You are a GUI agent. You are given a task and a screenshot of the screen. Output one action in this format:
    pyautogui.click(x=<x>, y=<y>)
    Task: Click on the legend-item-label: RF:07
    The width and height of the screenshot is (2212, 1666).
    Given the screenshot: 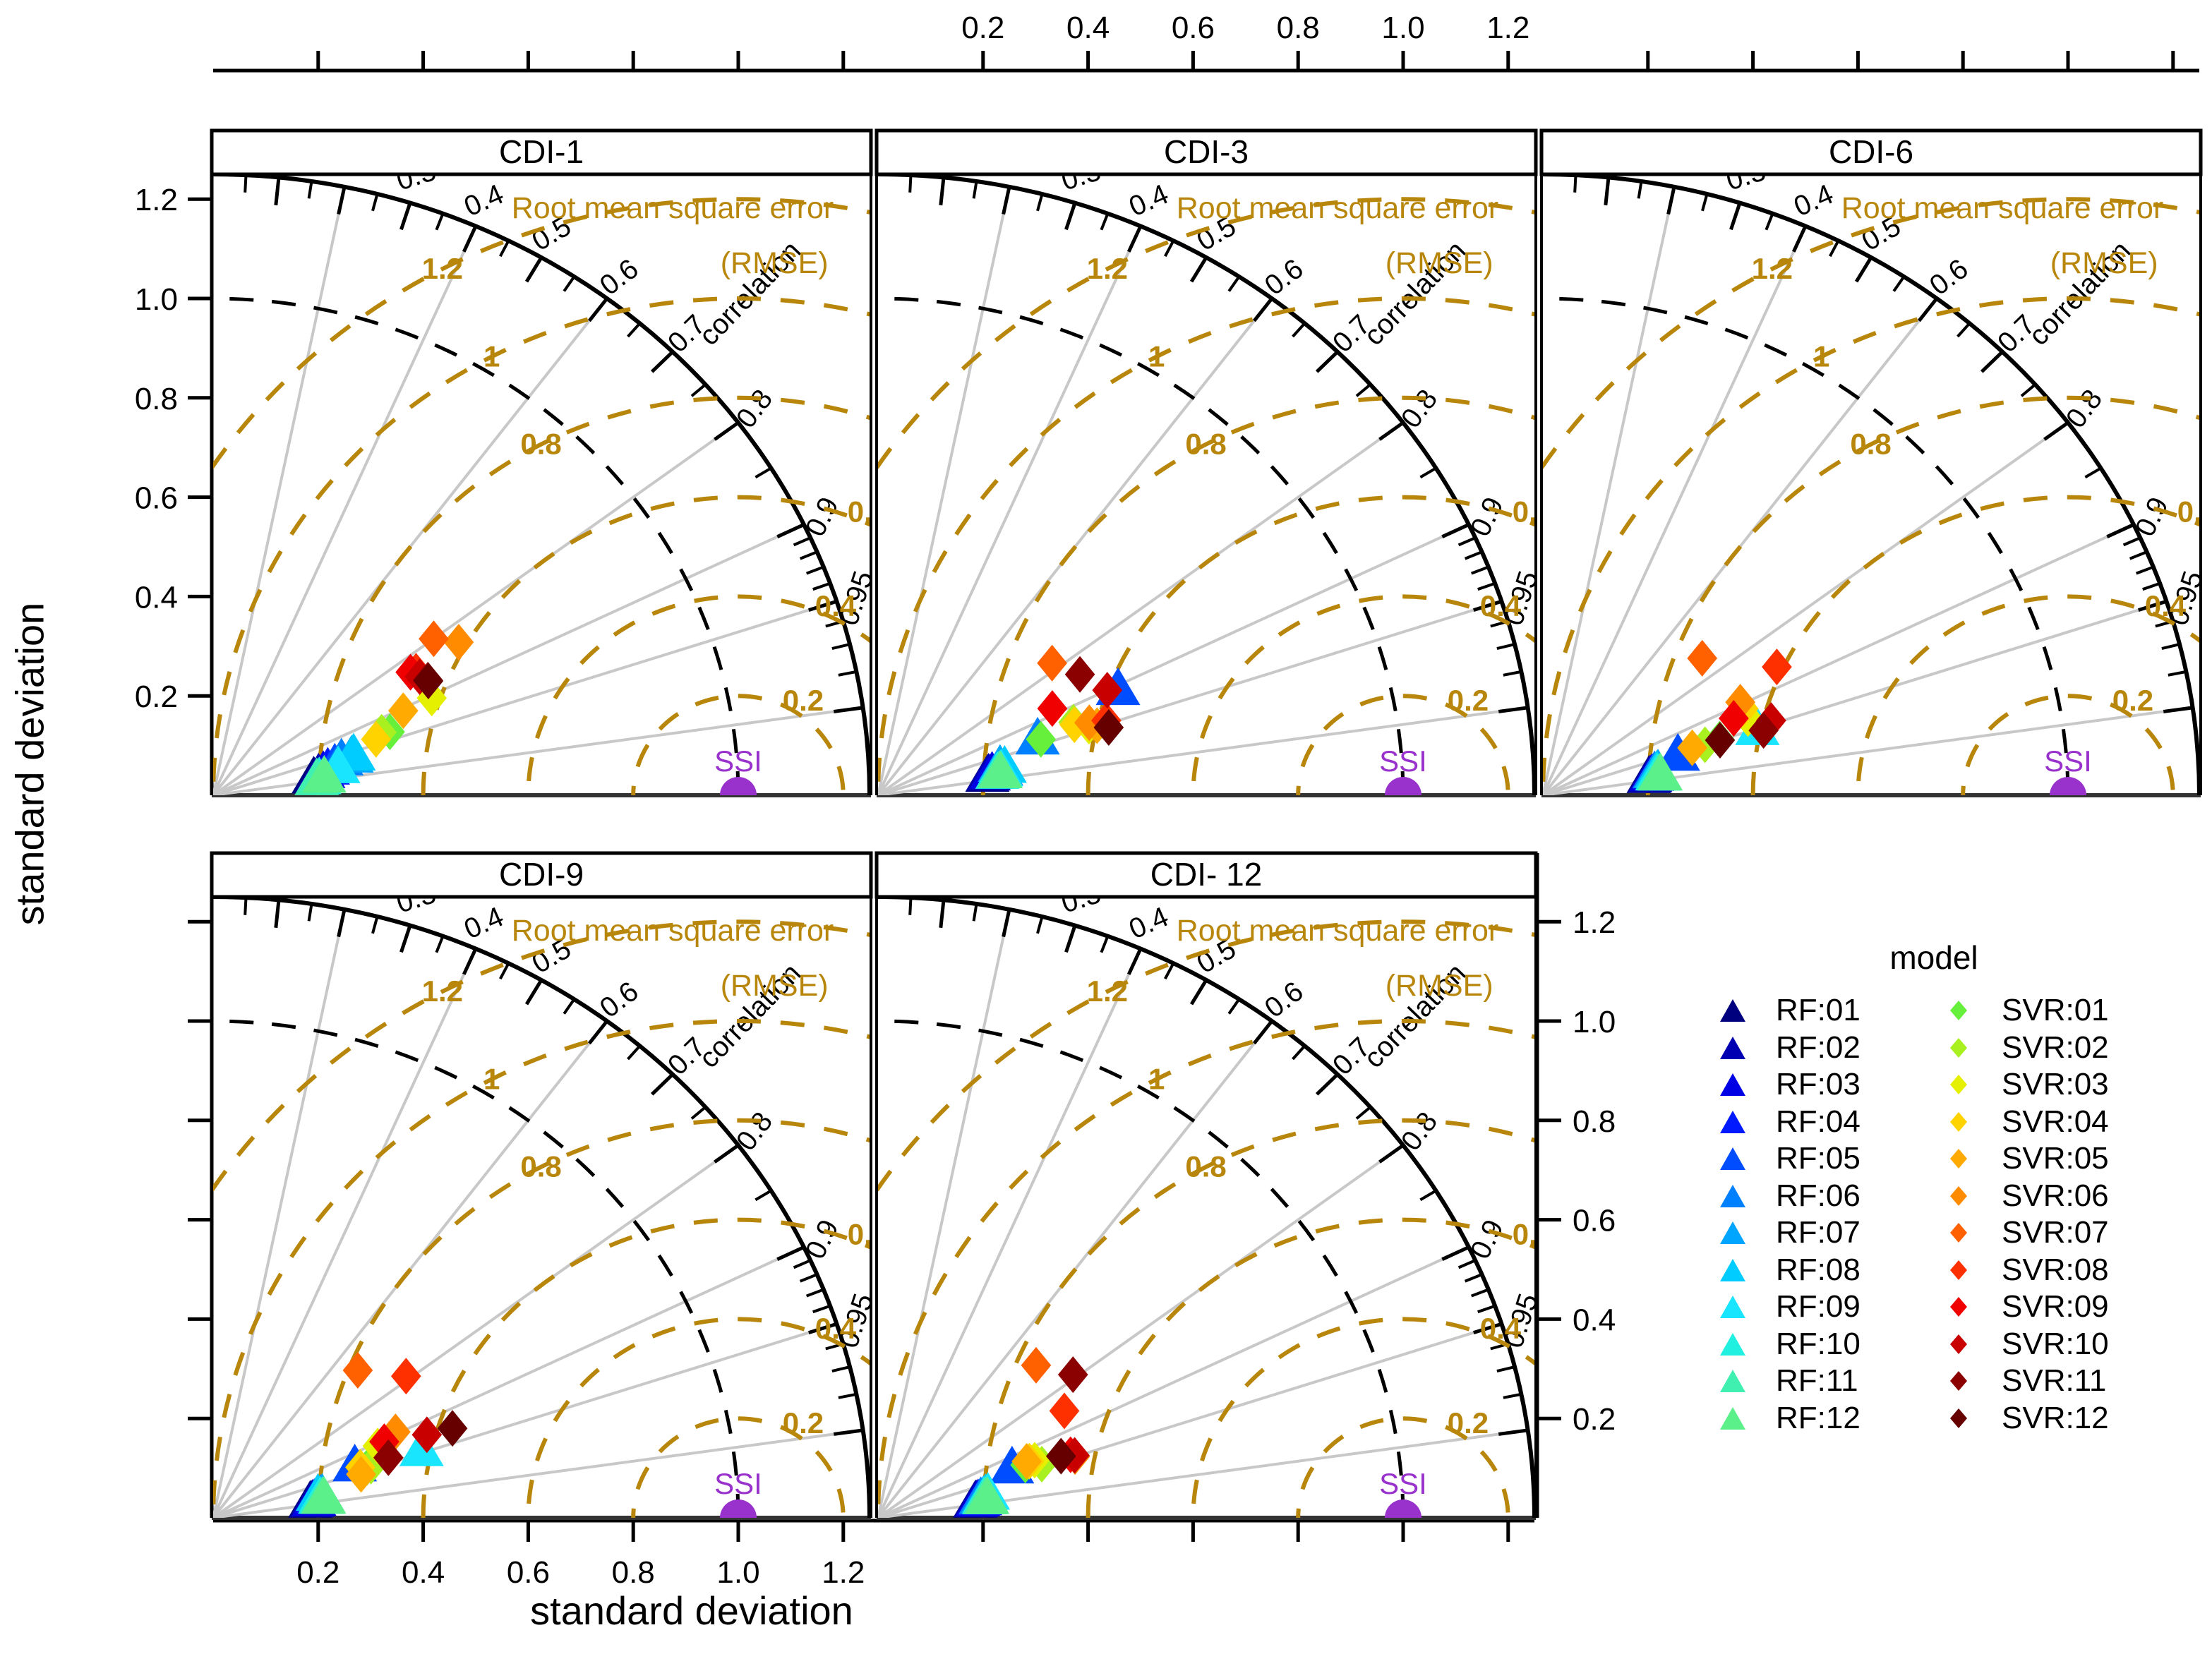 What is the action you would take?
    pyautogui.click(x=1818, y=1233)
    